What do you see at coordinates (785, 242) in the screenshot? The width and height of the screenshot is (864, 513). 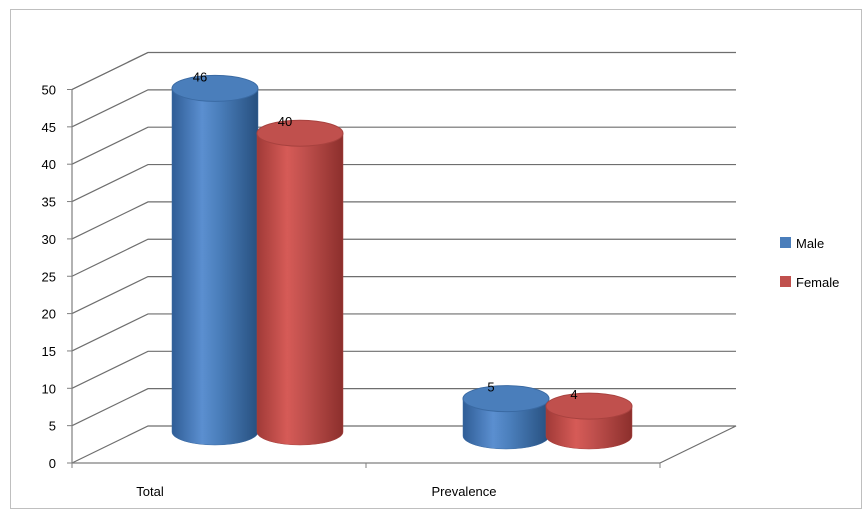 I see `legend-swatch-male` at bounding box center [785, 242].